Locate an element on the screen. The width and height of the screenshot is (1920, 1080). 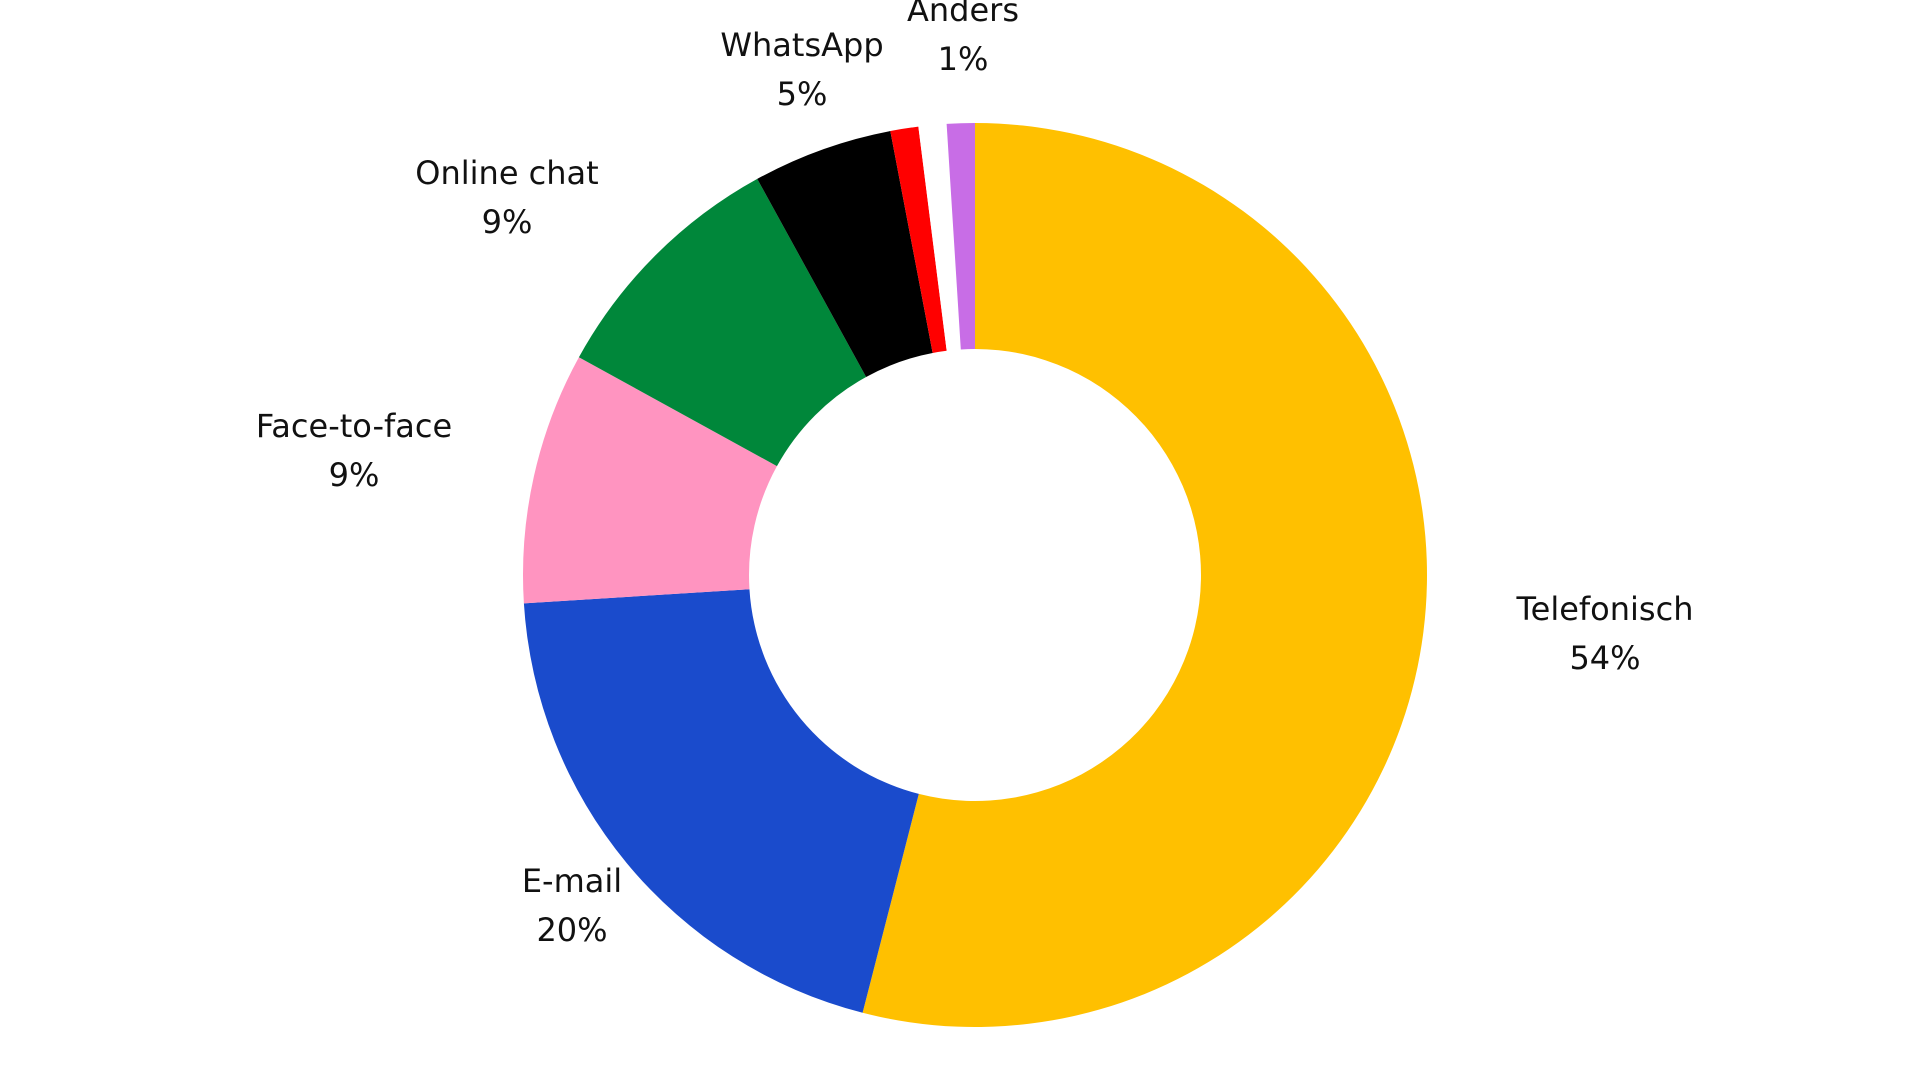
slice-online-chat is located at coordinates (722, 322).